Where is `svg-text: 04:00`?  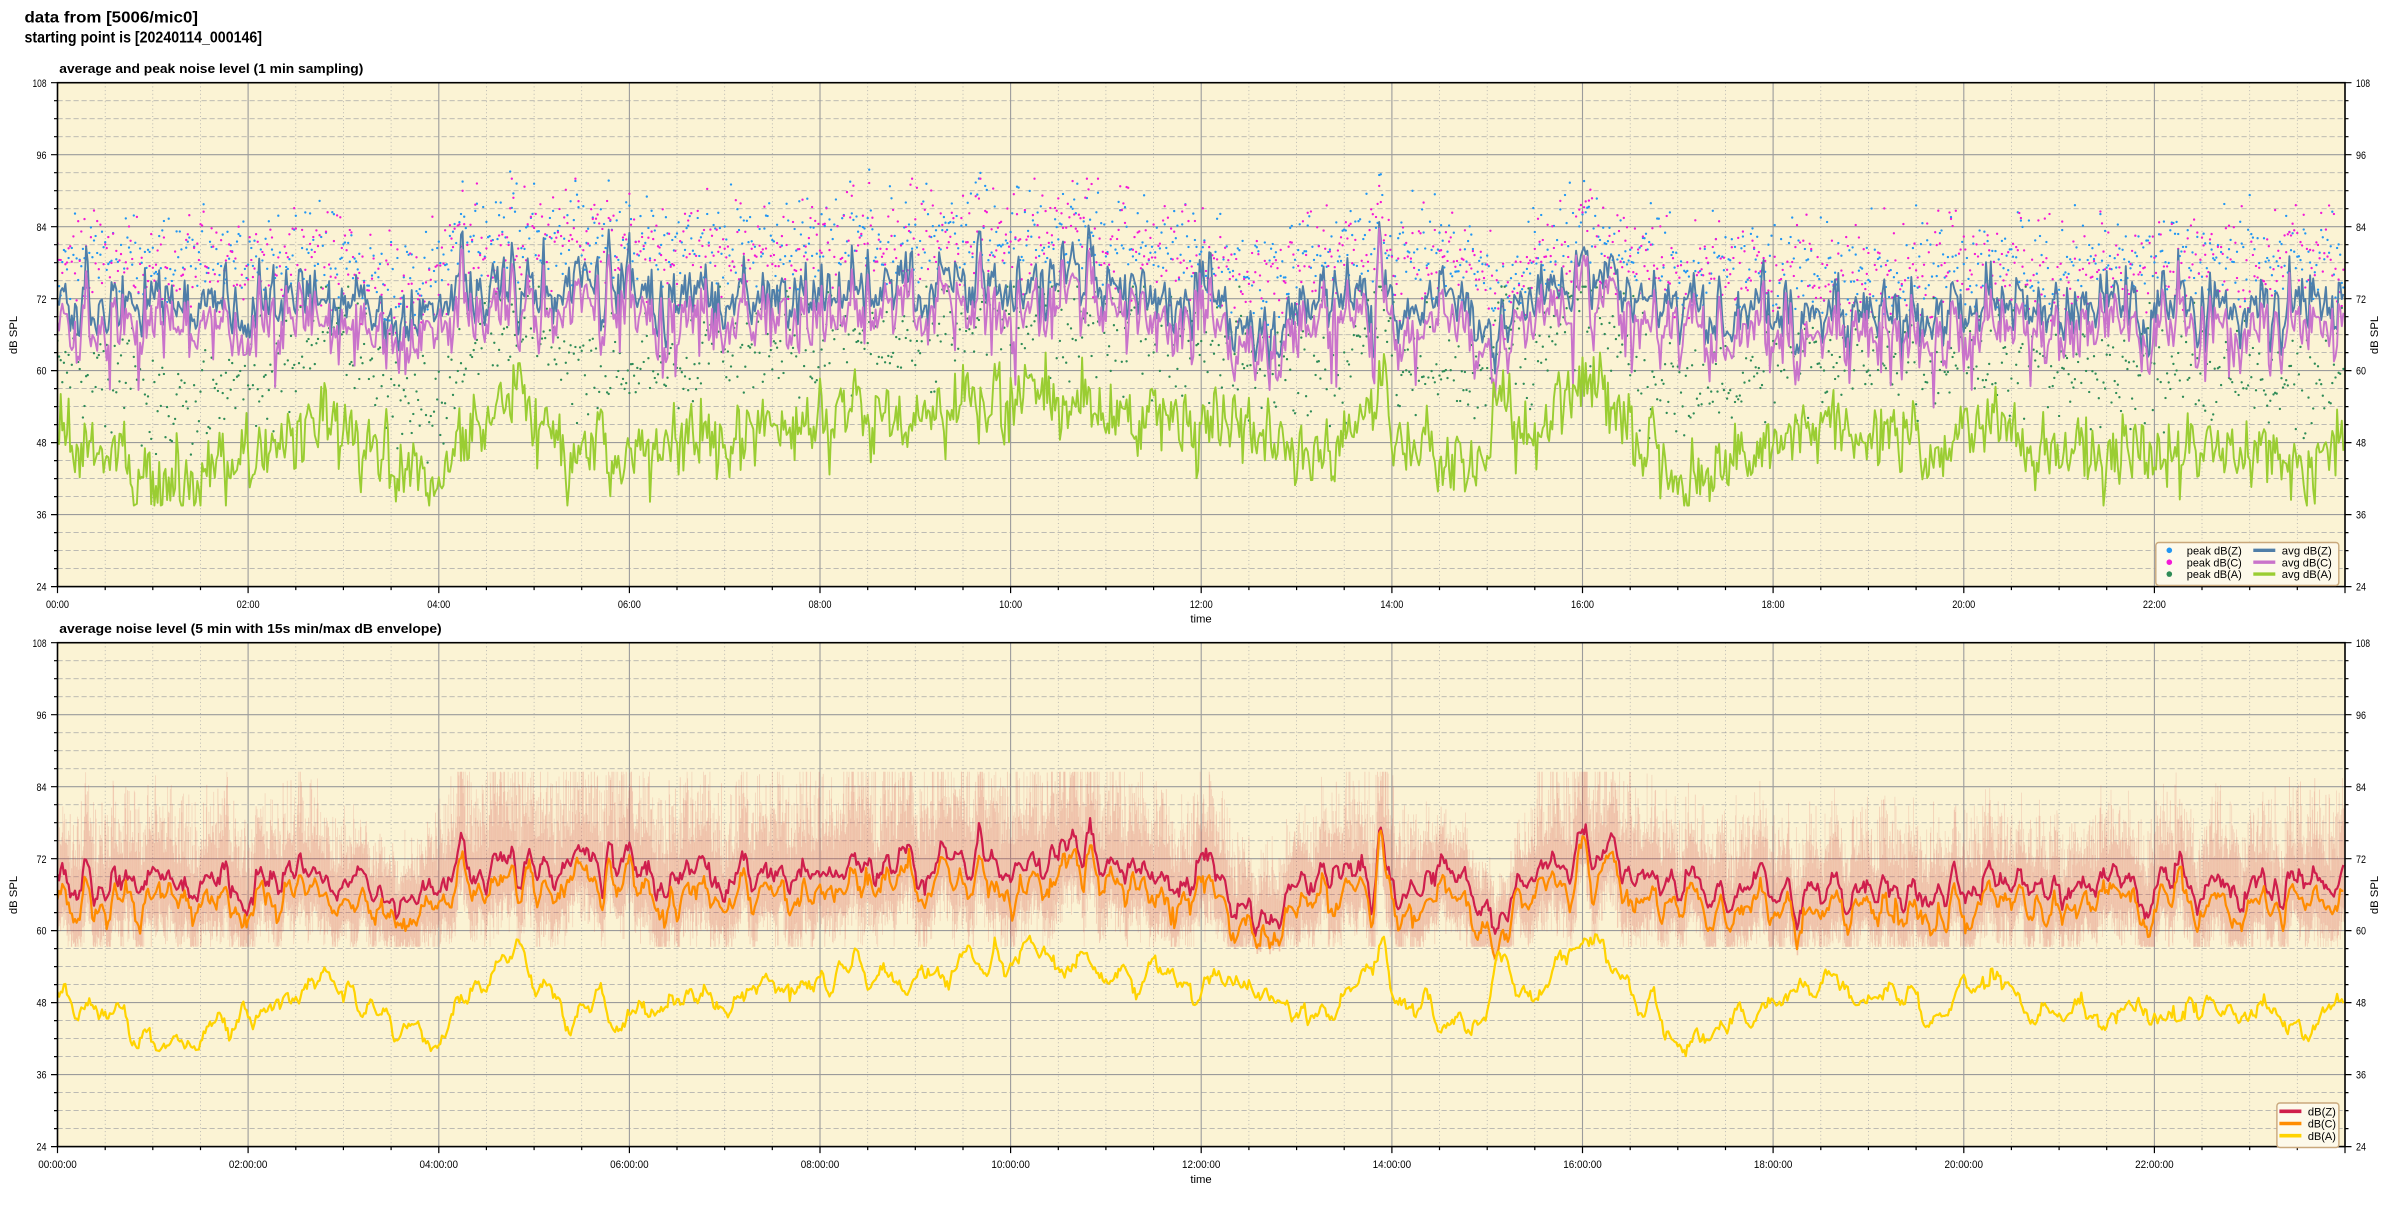
svg-text: 04:00 is located at coordinates (438, 605).